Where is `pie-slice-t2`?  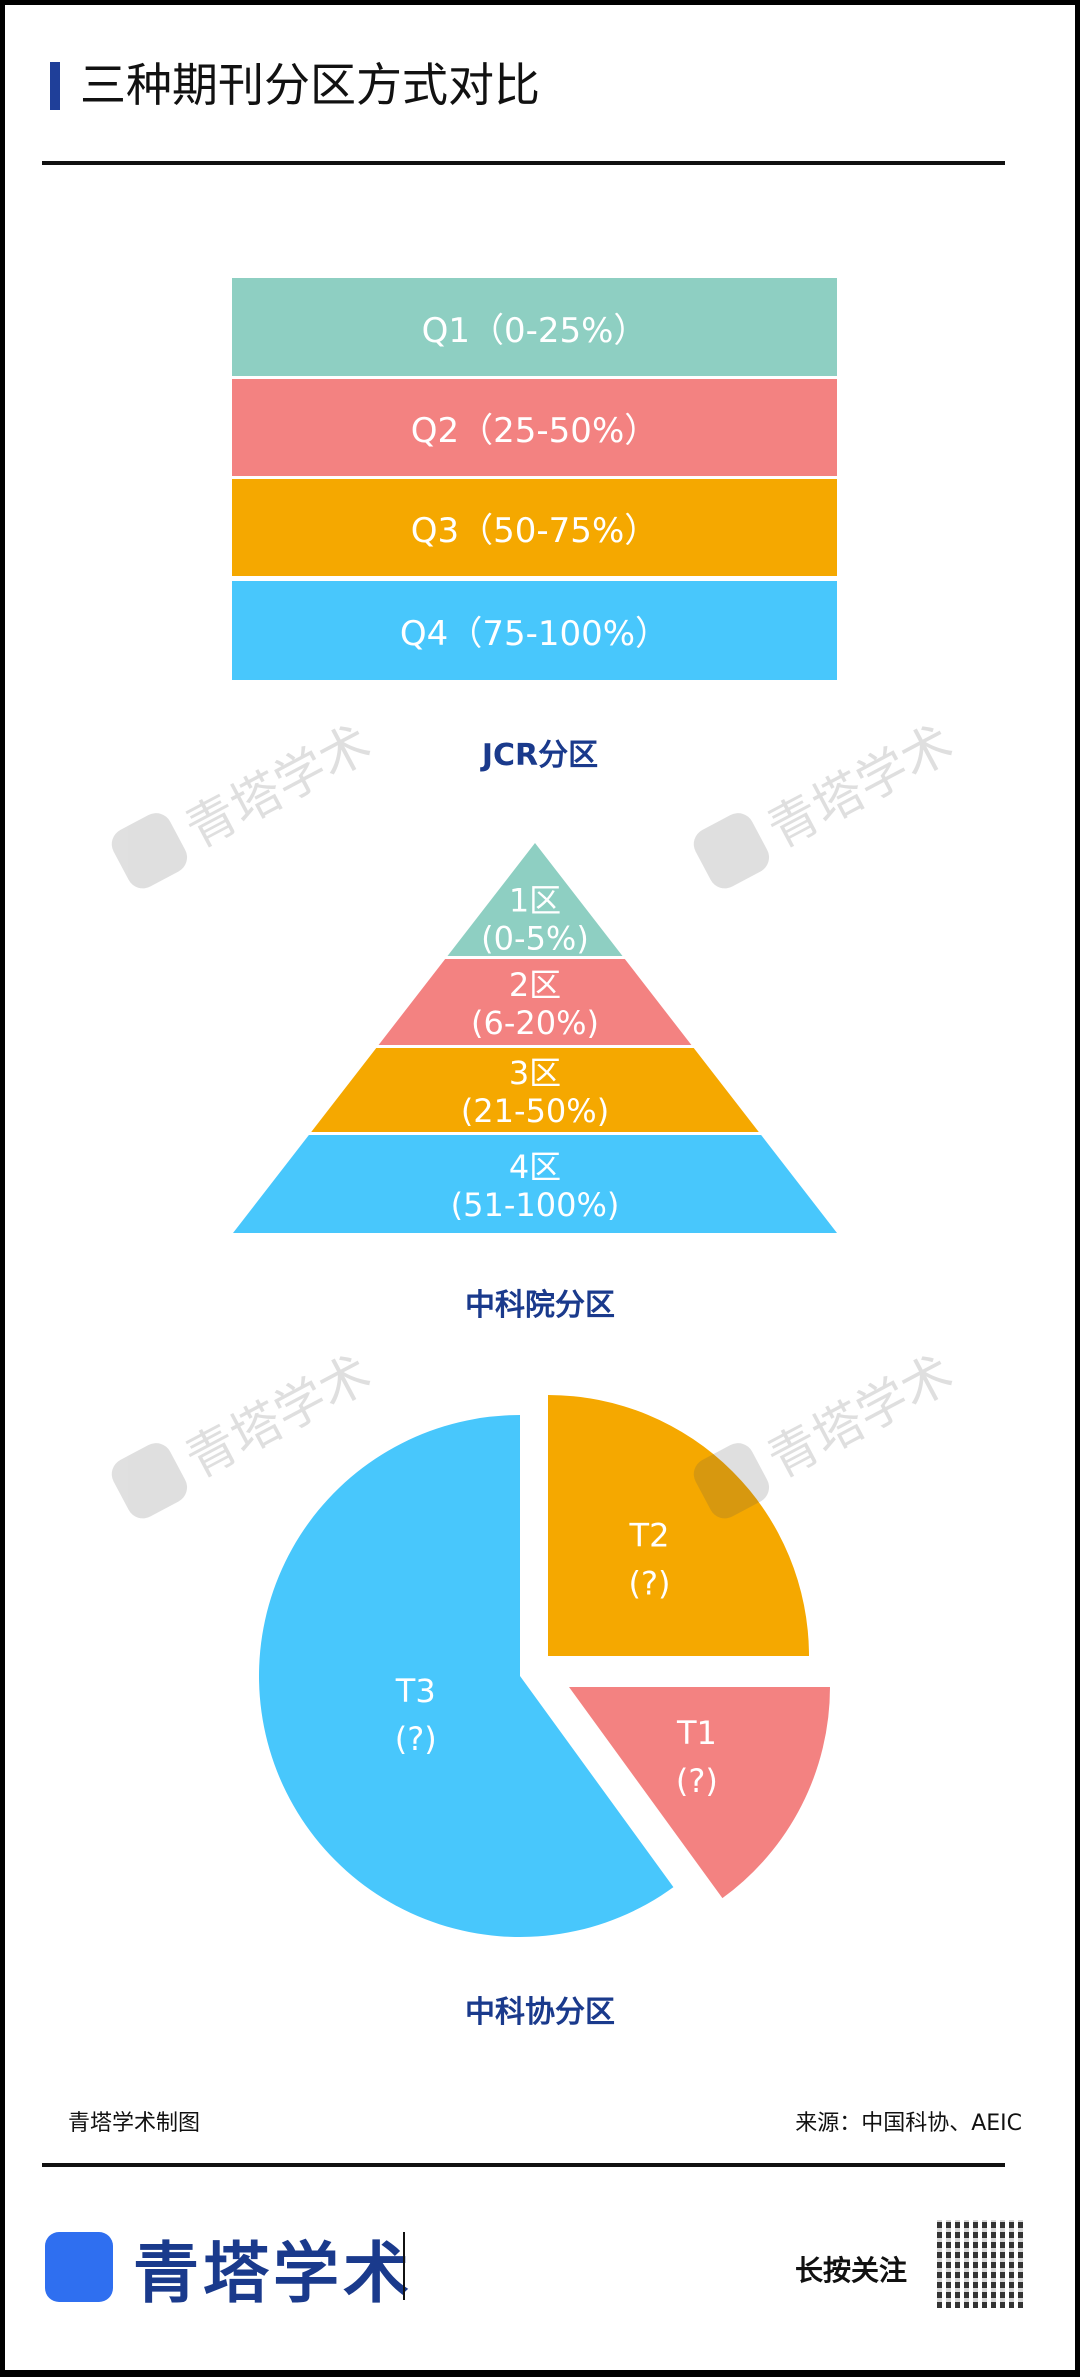
pie-slice-t2 is located at coordinates (678, 1525).